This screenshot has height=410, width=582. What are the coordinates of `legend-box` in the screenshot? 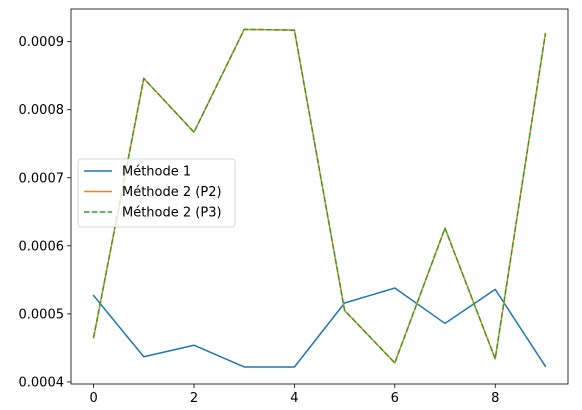 It's located at (156, 193).